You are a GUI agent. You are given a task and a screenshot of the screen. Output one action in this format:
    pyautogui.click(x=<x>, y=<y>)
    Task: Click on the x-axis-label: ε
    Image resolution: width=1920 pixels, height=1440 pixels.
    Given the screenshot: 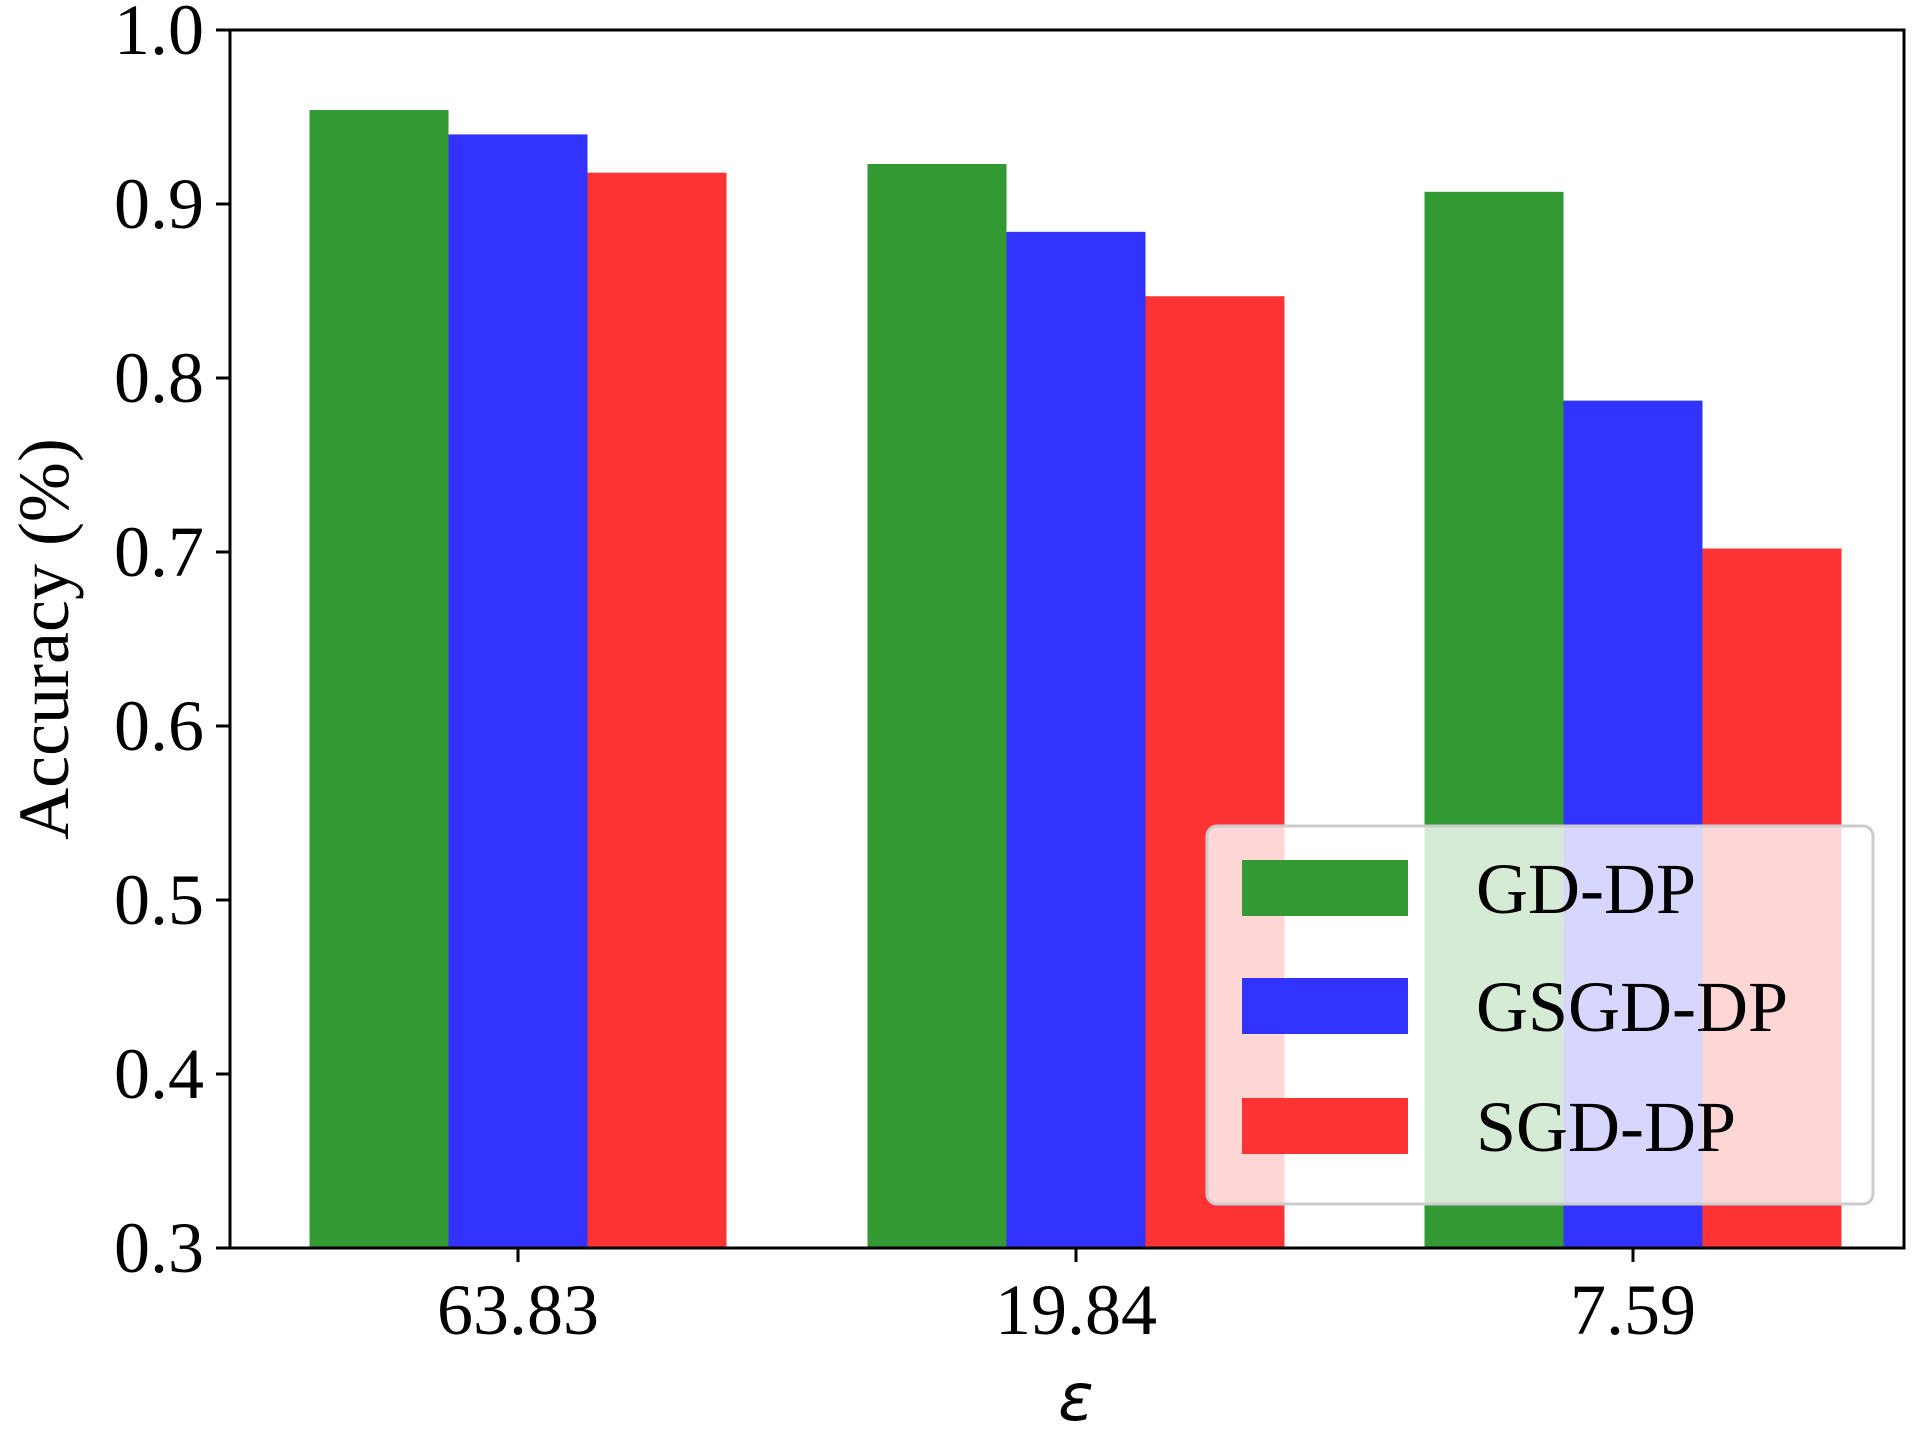 What is the action you would take?
    pyautogui.click(x=1076, y=1397)
    